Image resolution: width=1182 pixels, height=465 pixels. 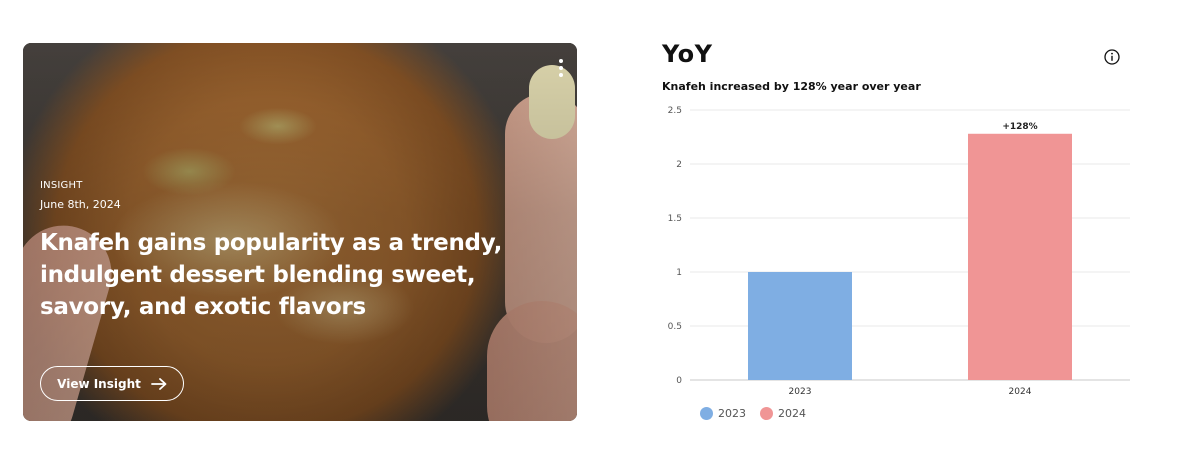 What do you see at coordinates (1020, 392) in the screenshot?
I see `x-tick-label: 2024` at bounding box center [1020, 392].